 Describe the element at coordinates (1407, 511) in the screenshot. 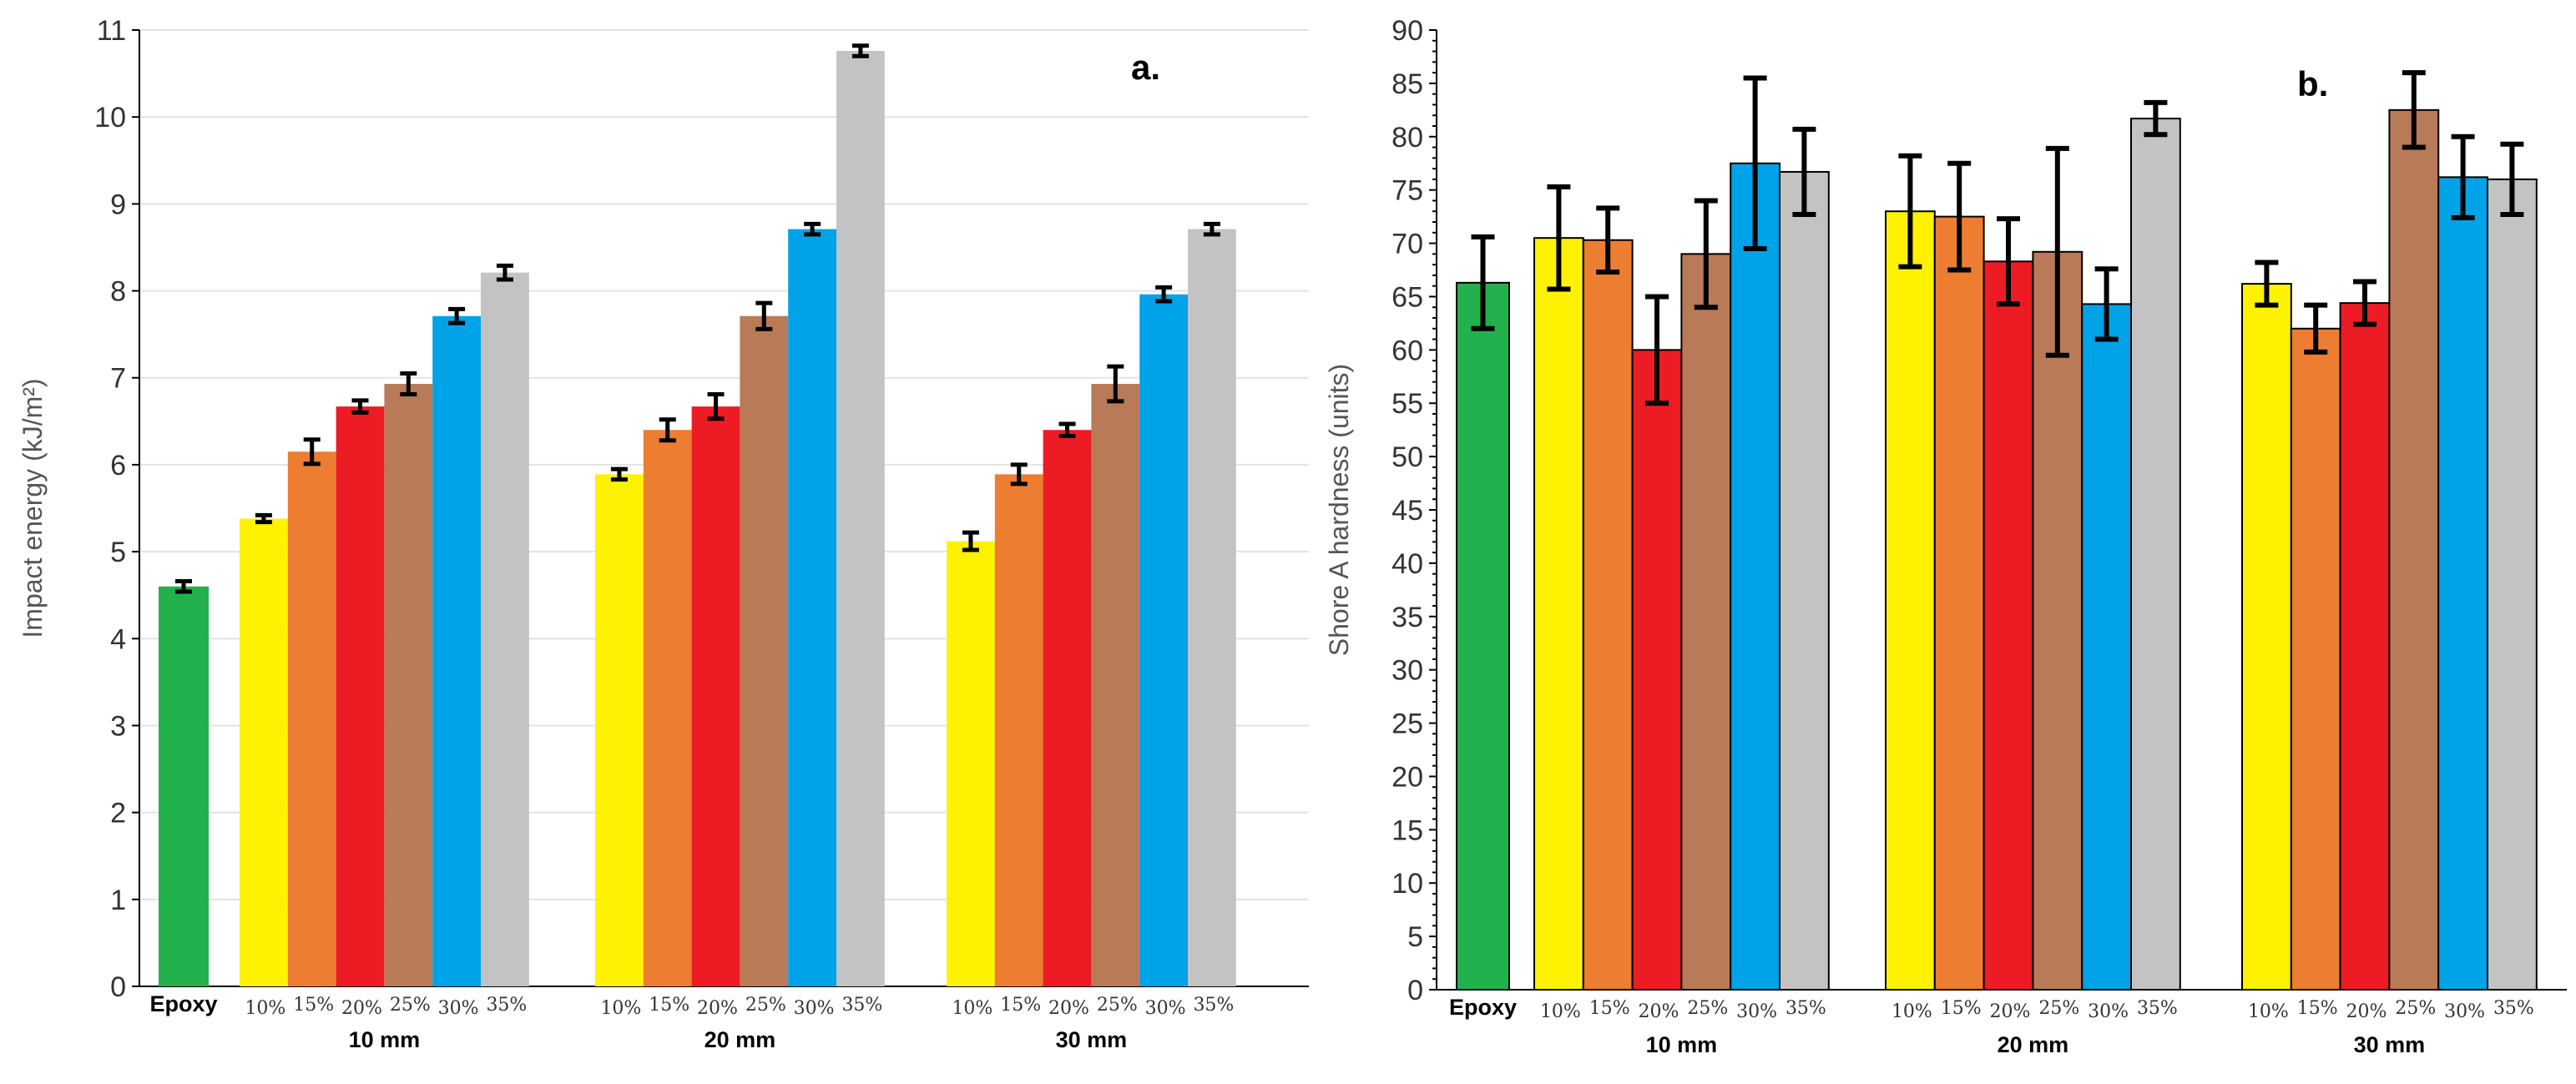

I see `y-tick-label: 45` at that location.